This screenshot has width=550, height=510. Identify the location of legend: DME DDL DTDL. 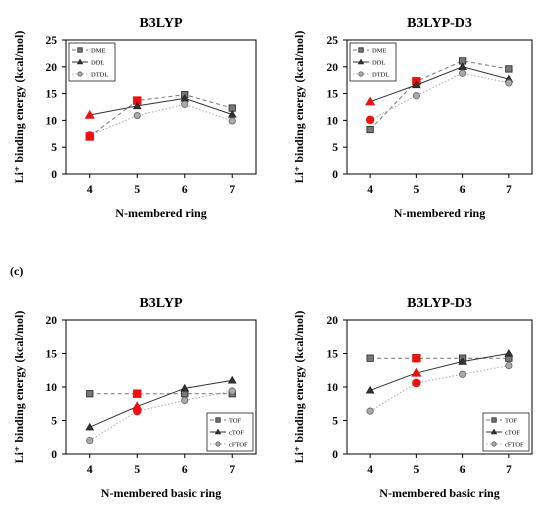
(373, 62).